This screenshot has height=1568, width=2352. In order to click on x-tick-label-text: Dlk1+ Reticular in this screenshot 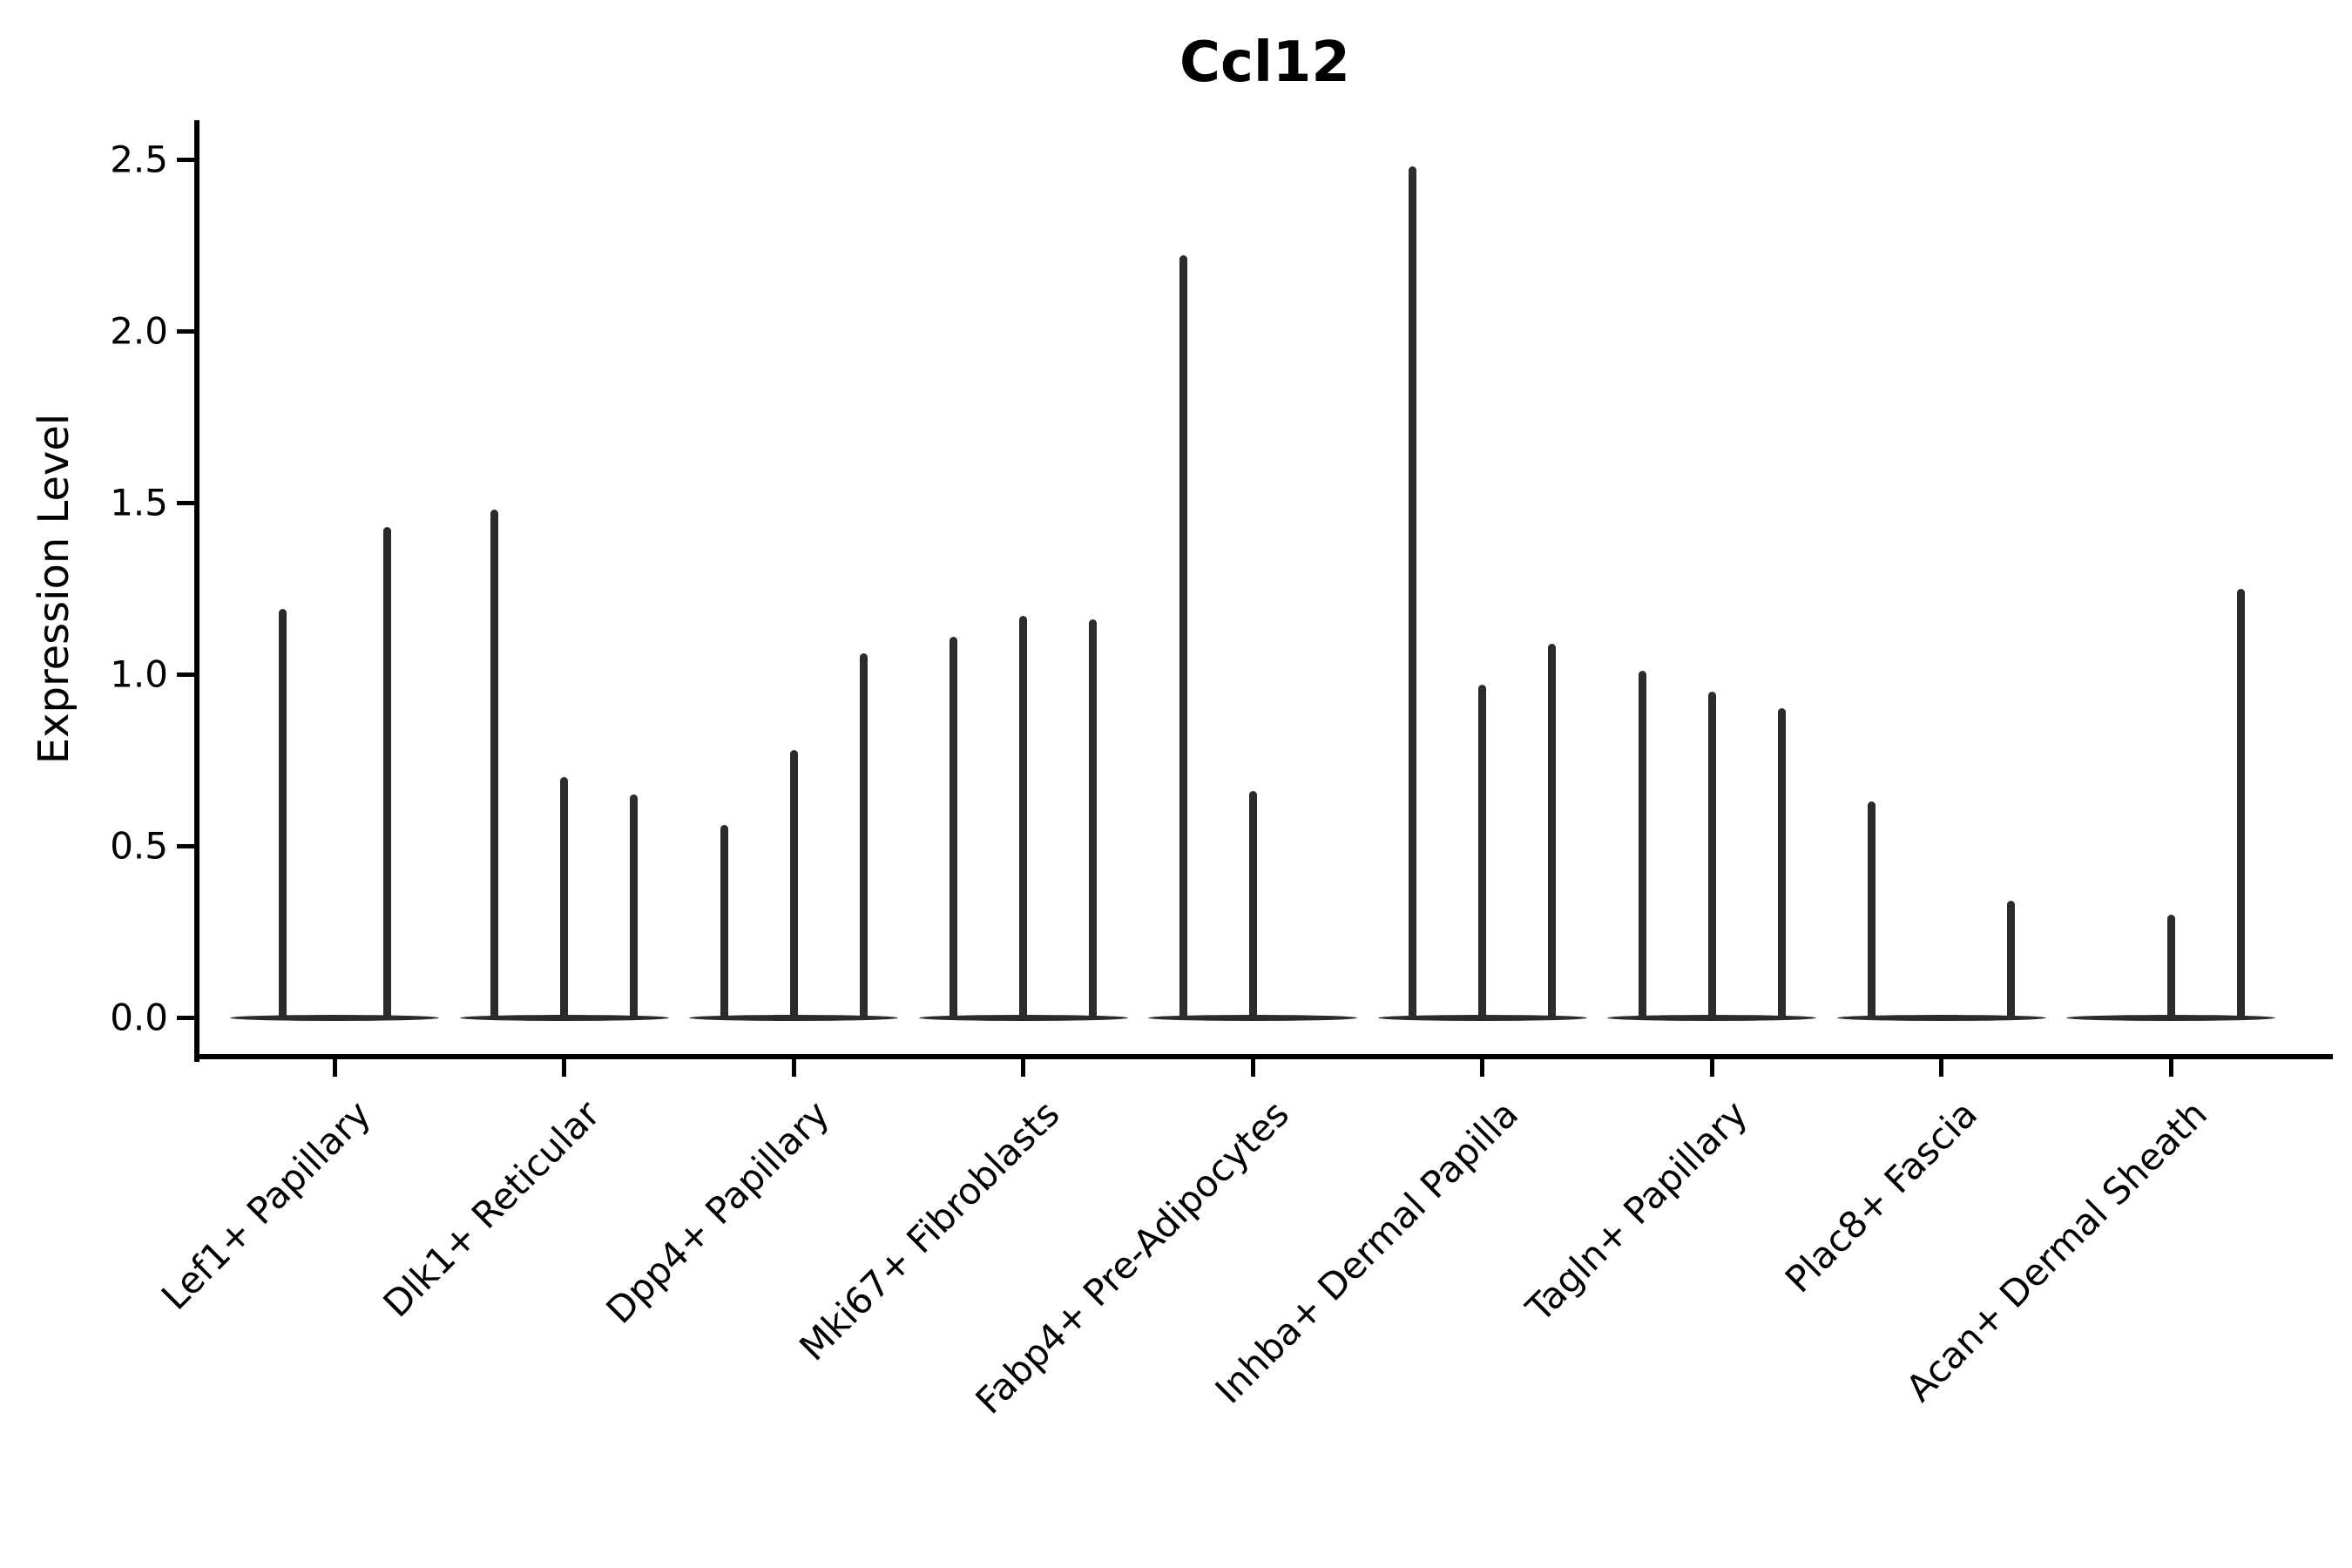, I will do `click(492, 1209)`.